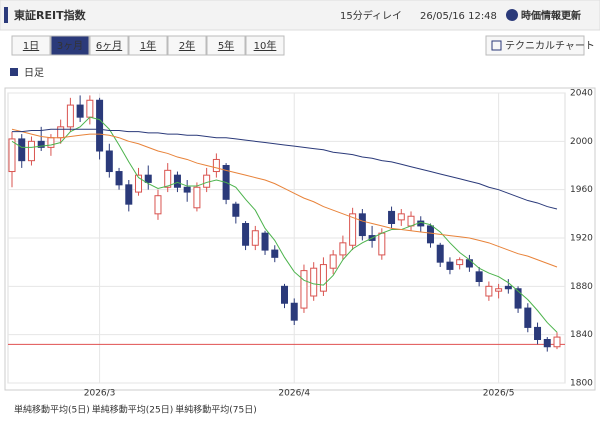 The width and height of the screenshot is (600, 424). I want to click on y-tick-label: 2000, so click(581, 142).